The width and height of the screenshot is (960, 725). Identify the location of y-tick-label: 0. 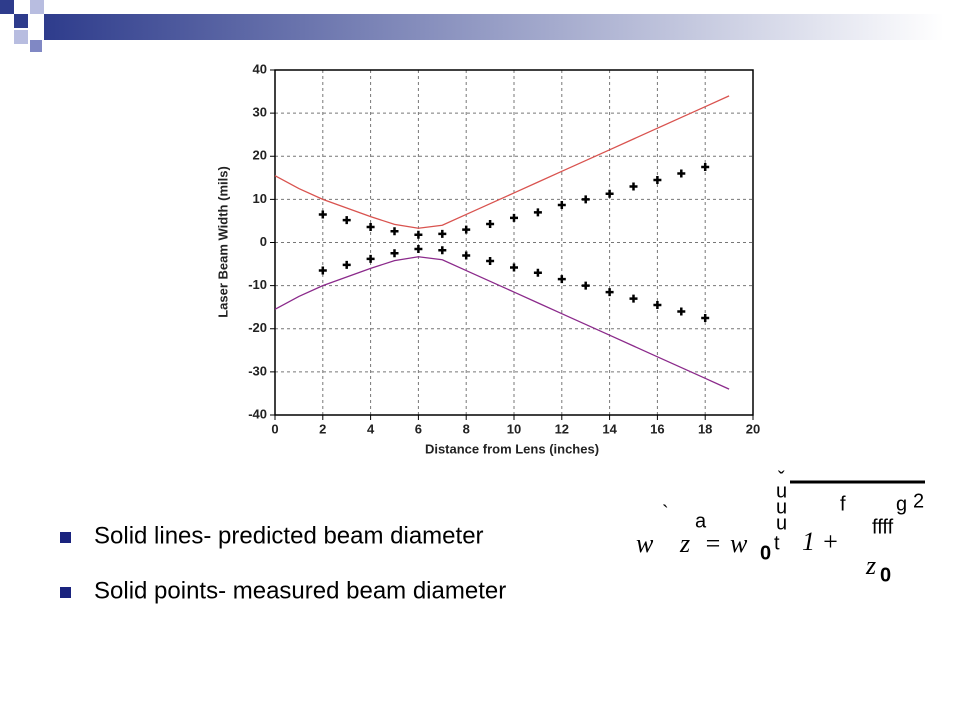
(263, 241).